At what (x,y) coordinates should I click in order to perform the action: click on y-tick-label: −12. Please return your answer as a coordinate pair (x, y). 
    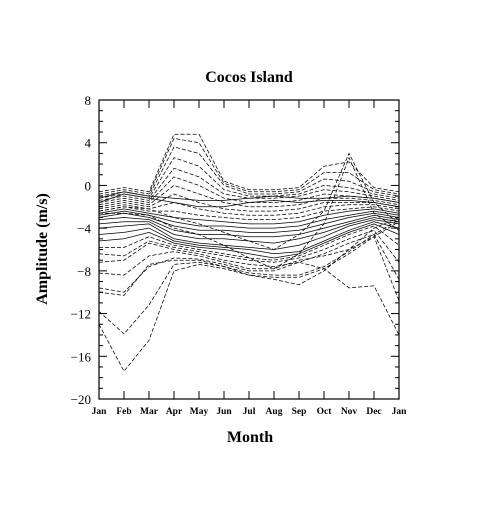
    Looking at the image, I should click on (81, 314).